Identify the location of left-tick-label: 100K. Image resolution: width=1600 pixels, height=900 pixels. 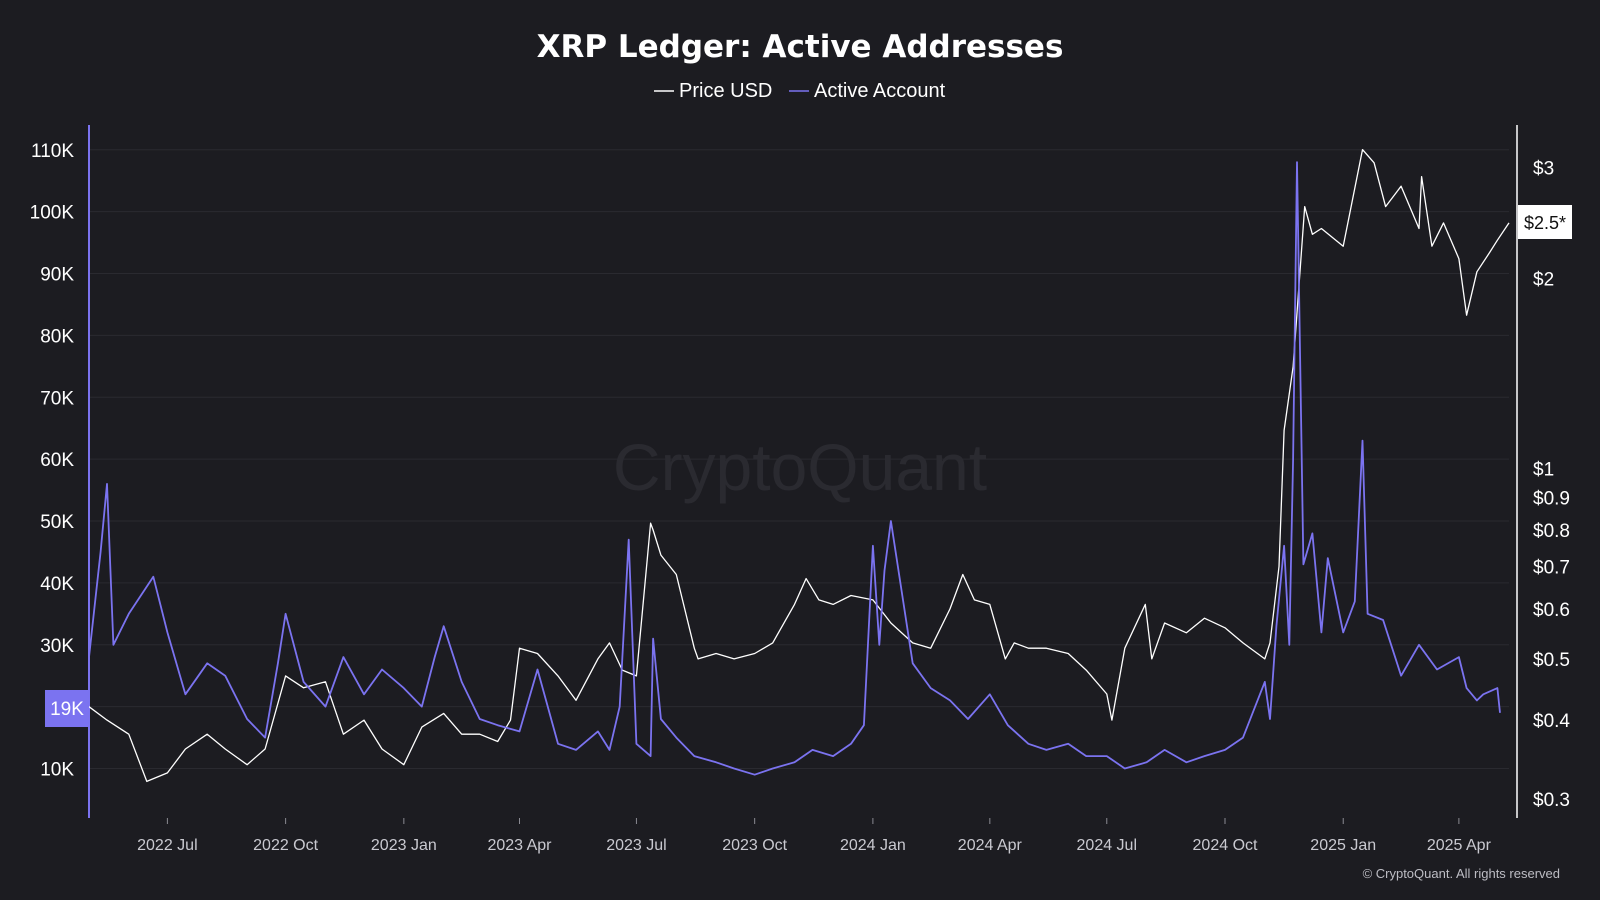
(52, 213).